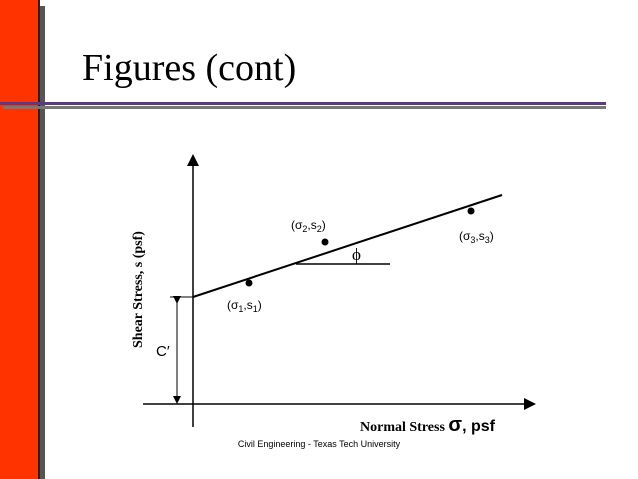 The height and width of the screenshot is (479, 638). Describe the element at coordinates (308, 226) in the screenshot. I see `point-label-2: (σ2,s2)` at that location.